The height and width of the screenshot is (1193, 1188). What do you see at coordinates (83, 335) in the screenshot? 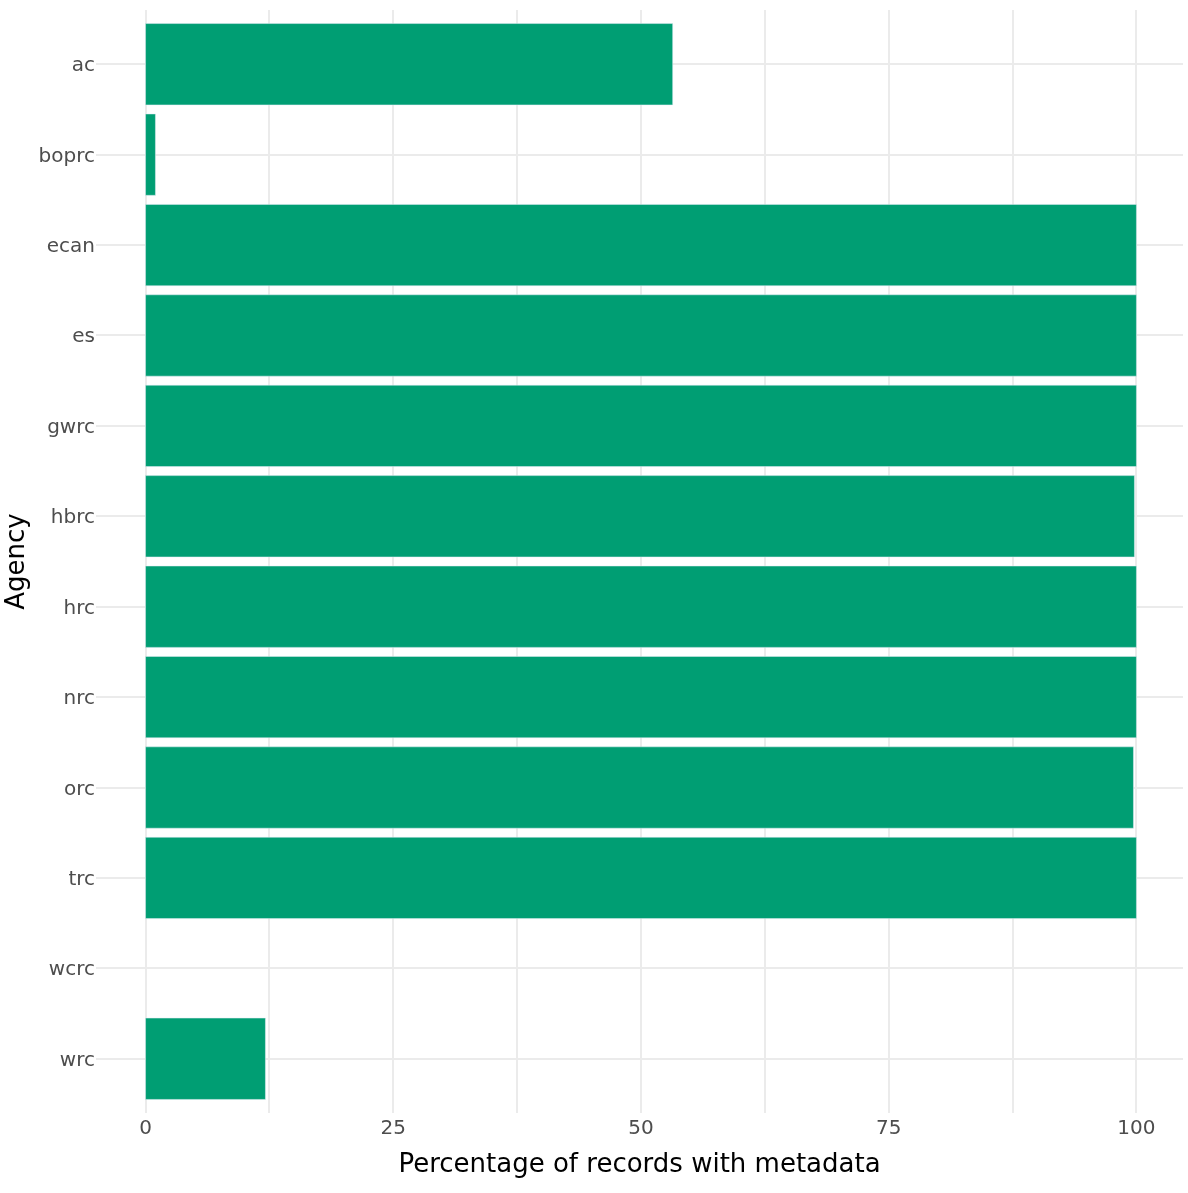
I see `y-tick-label: es` at bounding box center [83, 335].